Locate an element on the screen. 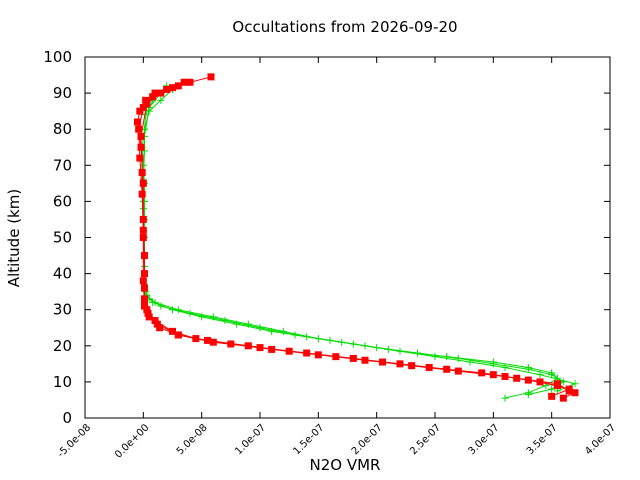 The height and width of the screenshot is (480, 640). x-axis-title: N2O VMR is located at coordinates (345, 465).